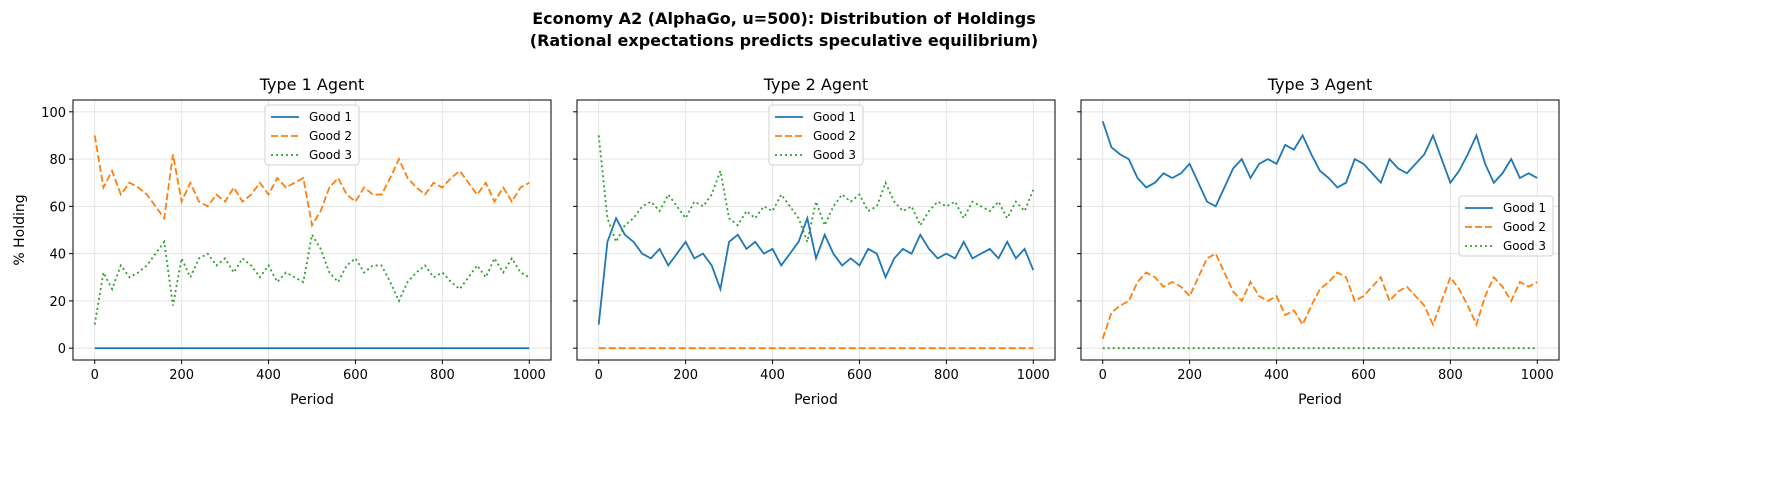 This screenshot has width=1779, height=478. Describe the element at coordinates (311, 84) in the screenshot. I see `subplot-title: Type 1 Agent` at that location.